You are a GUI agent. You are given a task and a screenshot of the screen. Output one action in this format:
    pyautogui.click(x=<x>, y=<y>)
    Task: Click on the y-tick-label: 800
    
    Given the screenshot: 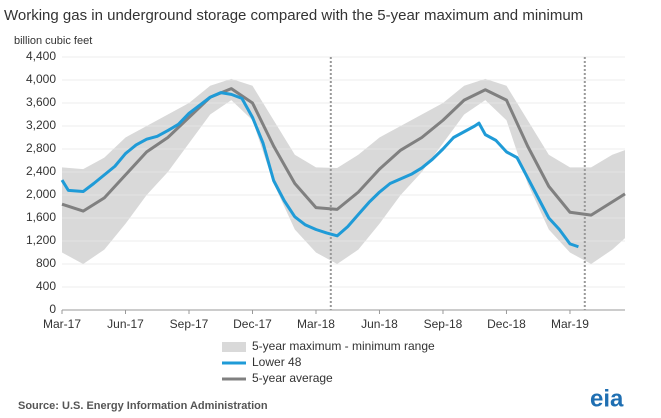 What is the action you would take?
    pyautogui.click(x=46, y=263)
    